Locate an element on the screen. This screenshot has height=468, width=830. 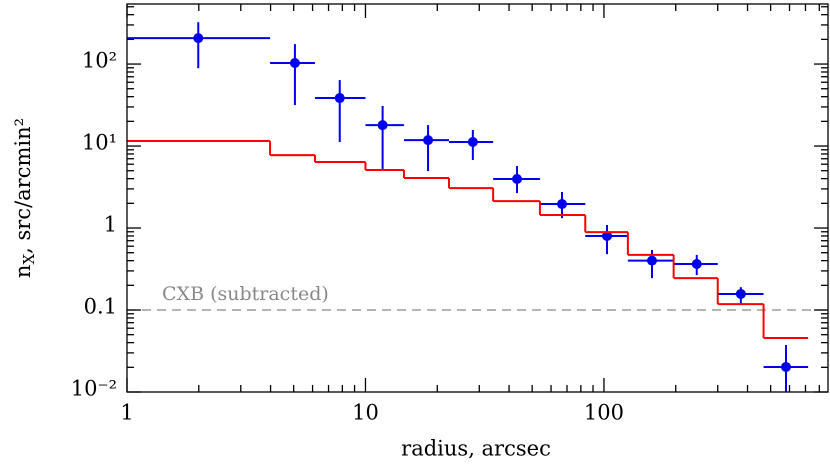
y-tick-label: 0.1 is located at coordinates (100, 307).